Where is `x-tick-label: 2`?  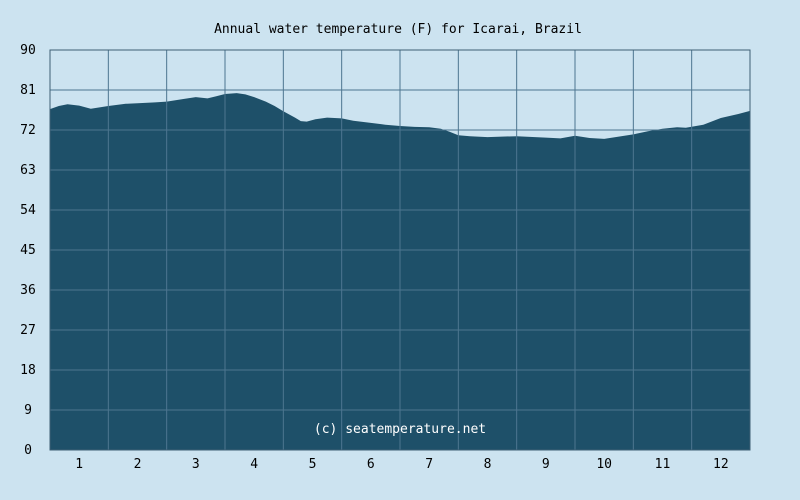 x-tick-label: 2 is located at coordinates (138, 464).